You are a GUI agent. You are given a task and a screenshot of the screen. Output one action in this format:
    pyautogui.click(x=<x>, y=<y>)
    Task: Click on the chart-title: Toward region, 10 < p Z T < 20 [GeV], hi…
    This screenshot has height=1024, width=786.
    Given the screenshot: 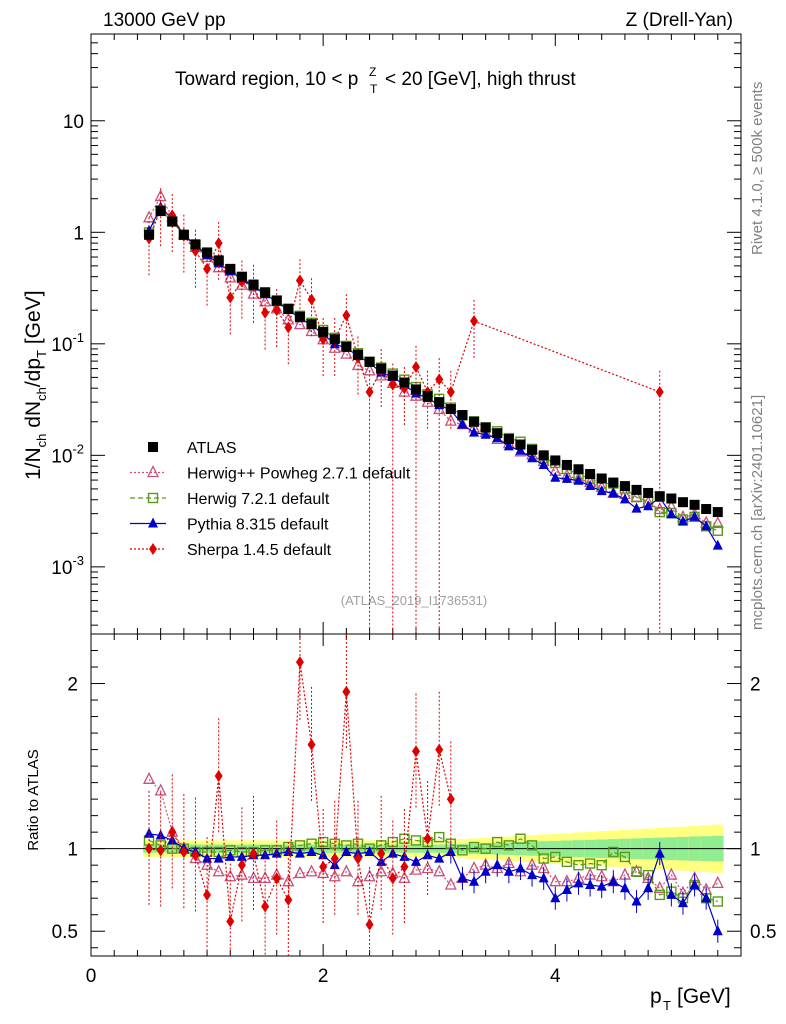 What is the action you would take?
    pyautogui.click(x=375, y=80)
    